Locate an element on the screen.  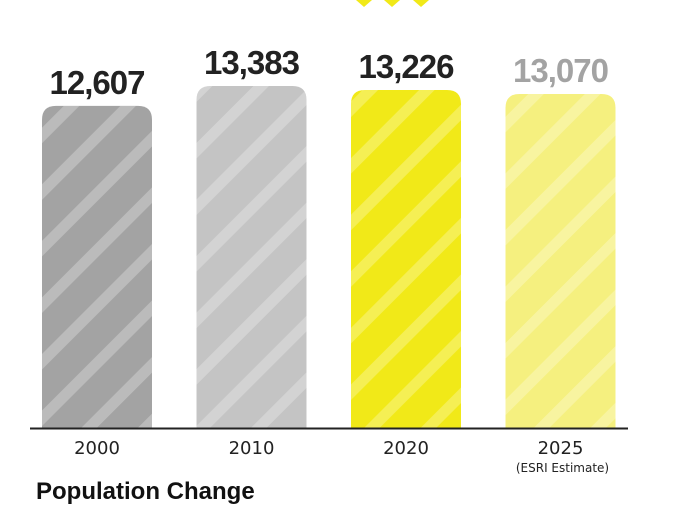
bar-group-2025: 13,070 2025 (ESRI Estimate) is located at coordinates (560, 263).